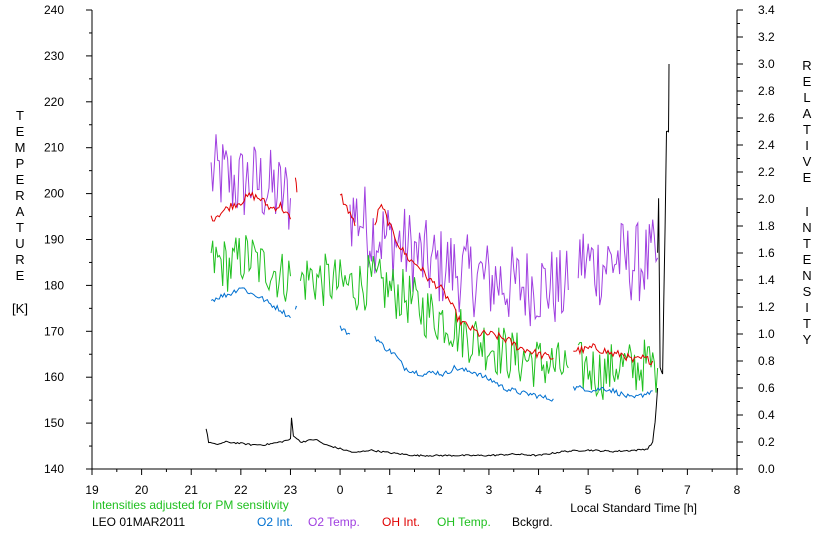 This screenshot has width=828, height=535. Describe the element at coordinates (737, 490) in the screenshot. I see `x-tick-label: 8` at that location.